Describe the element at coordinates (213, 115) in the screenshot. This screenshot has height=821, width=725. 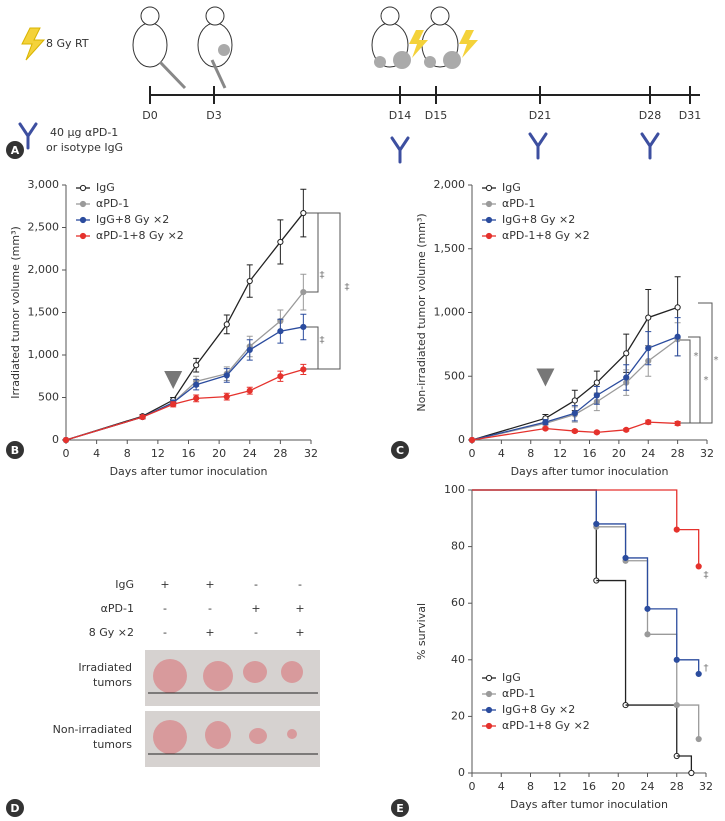
I see `day-label: D3` at that location.